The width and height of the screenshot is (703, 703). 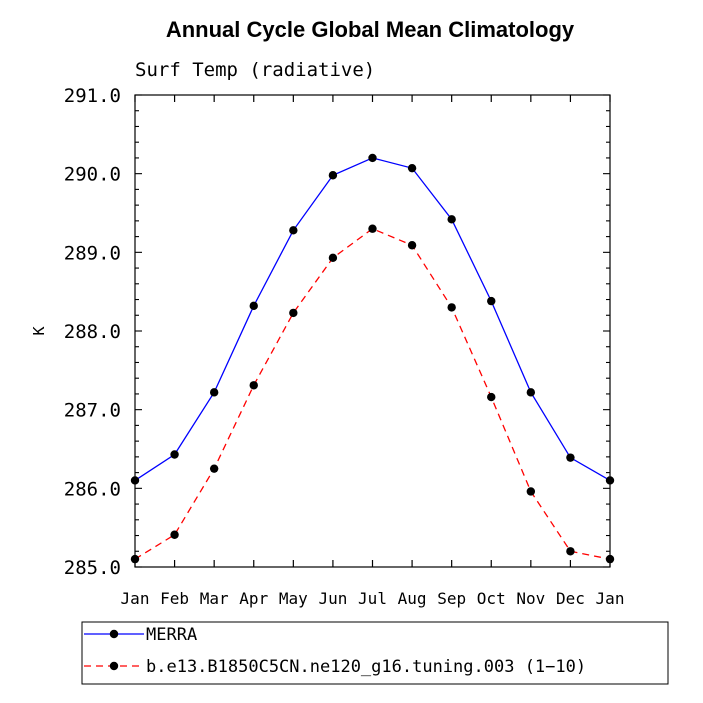 I want to click on y-tick-label: 288.0, so click(x=92, y=332).